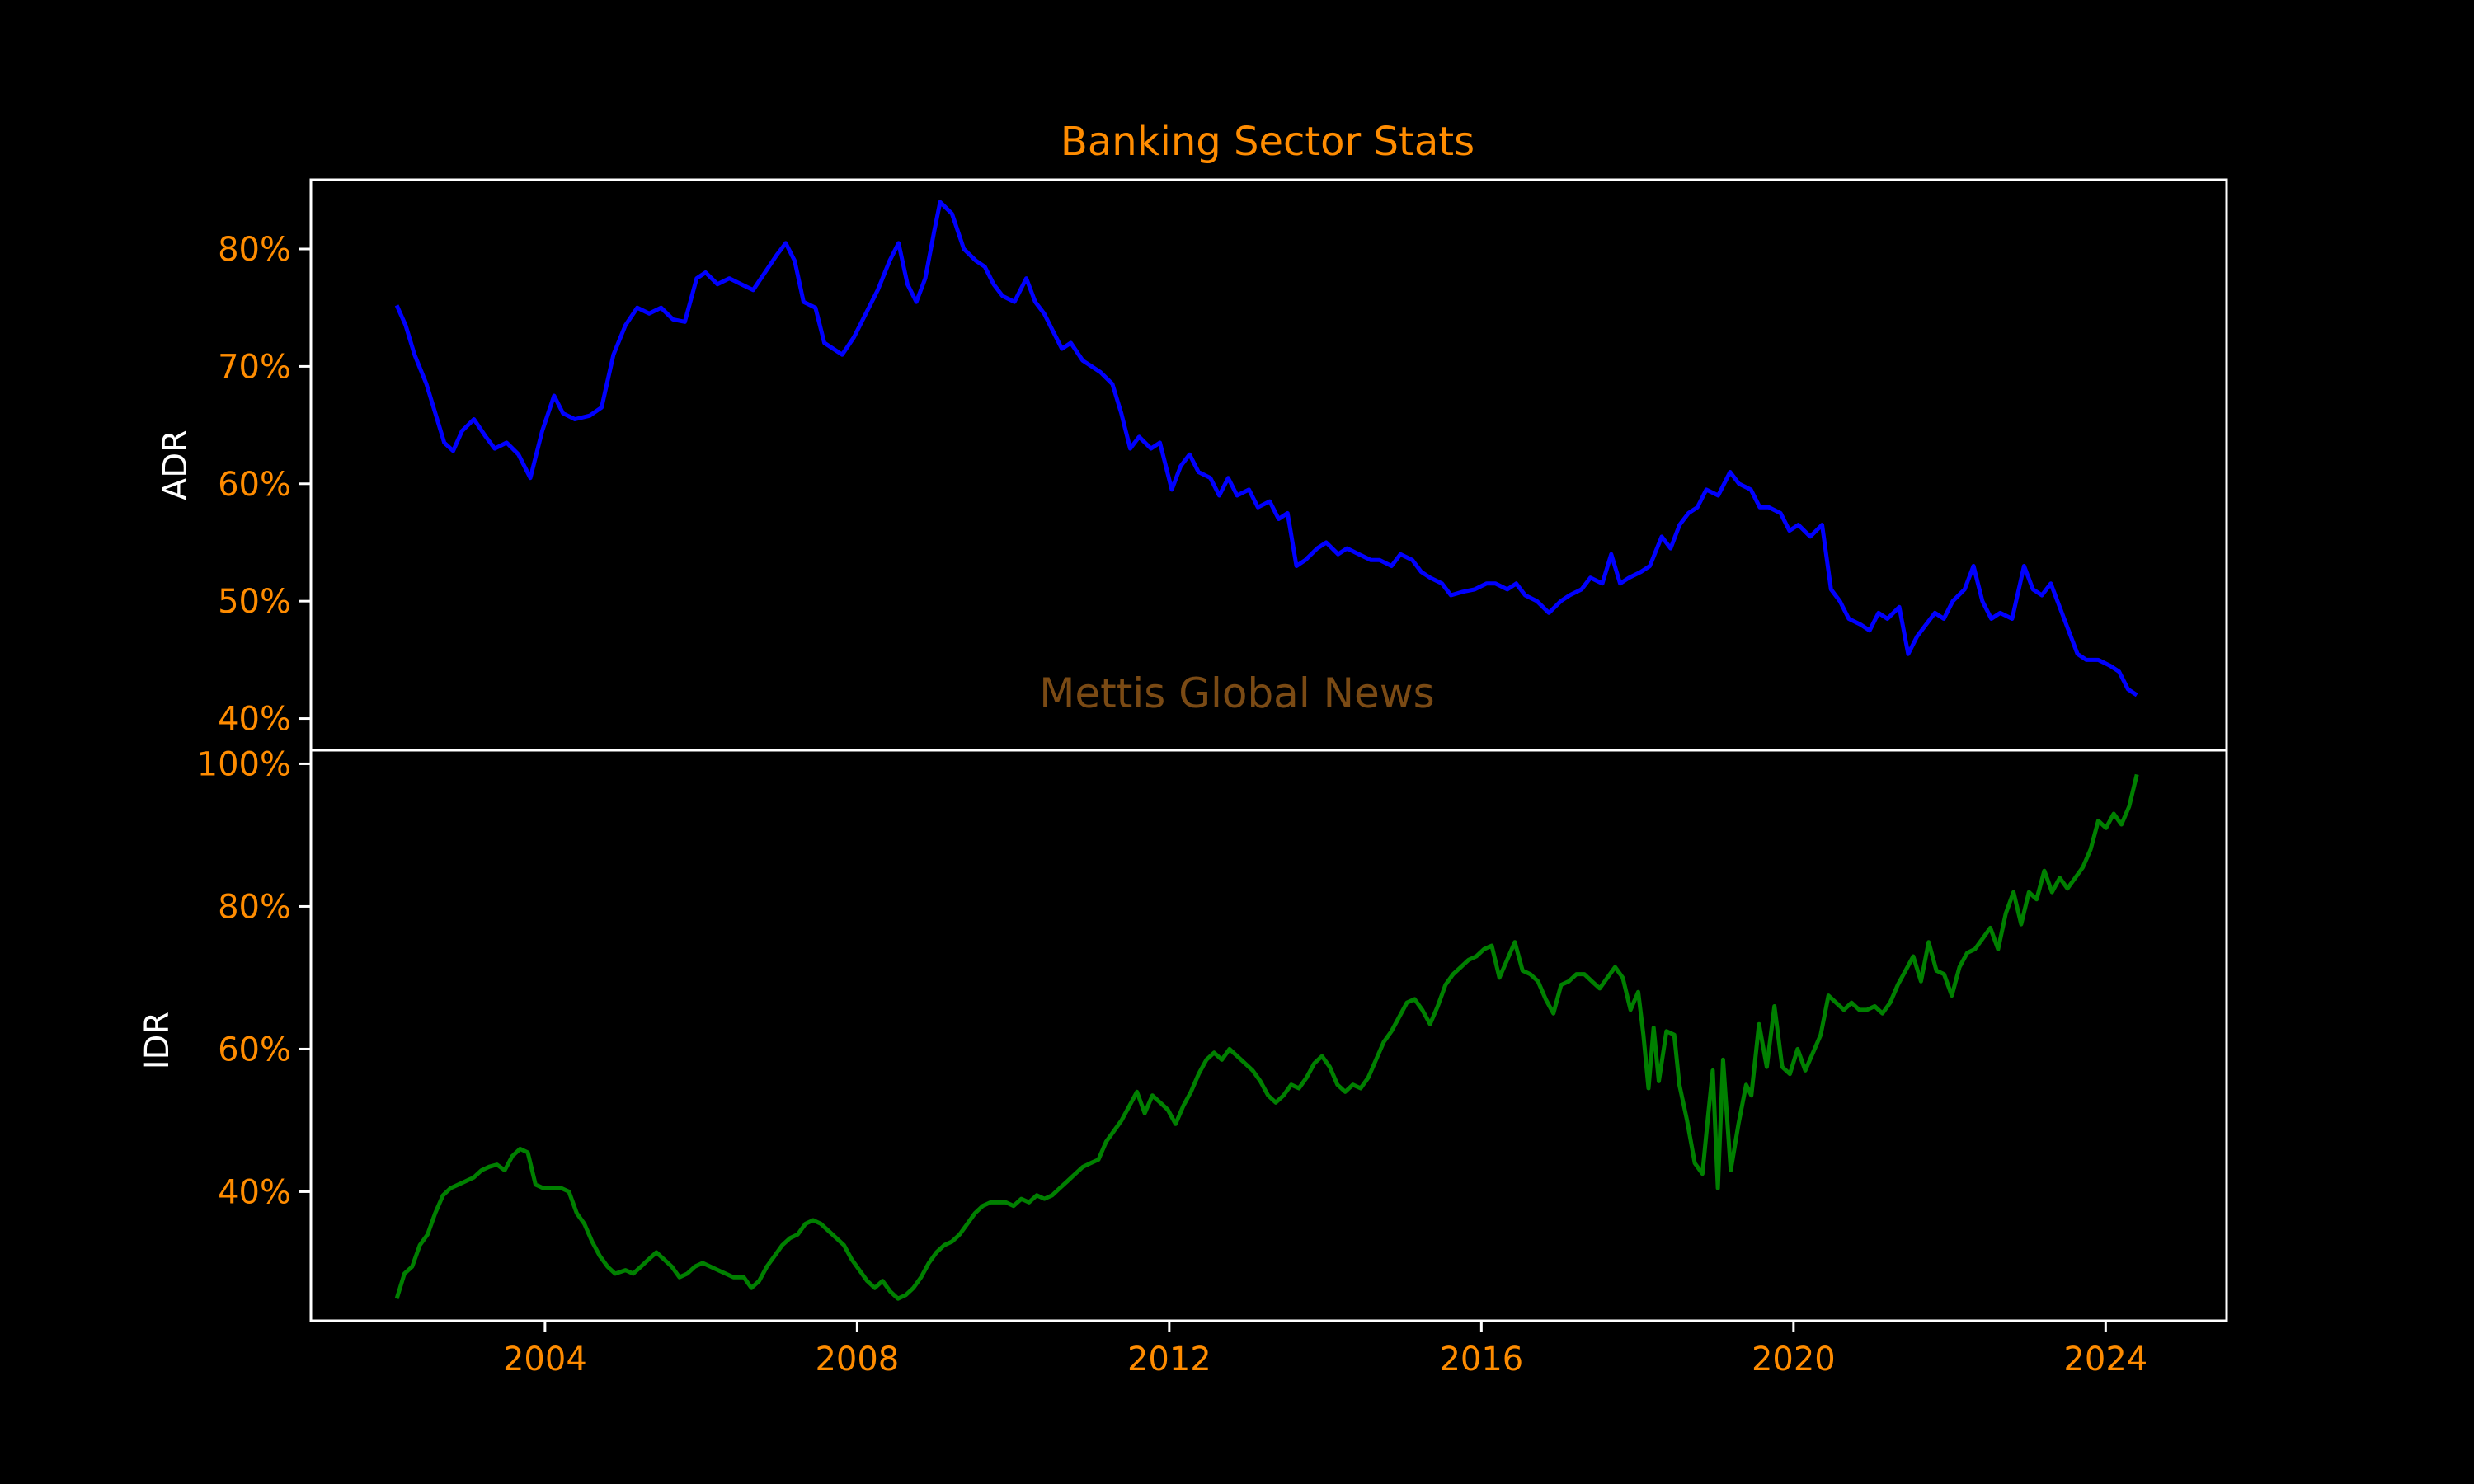  Describe the element at coordinates (157, 1040) in the screenshot. I see `idr-axis-title: IDR` at that location.